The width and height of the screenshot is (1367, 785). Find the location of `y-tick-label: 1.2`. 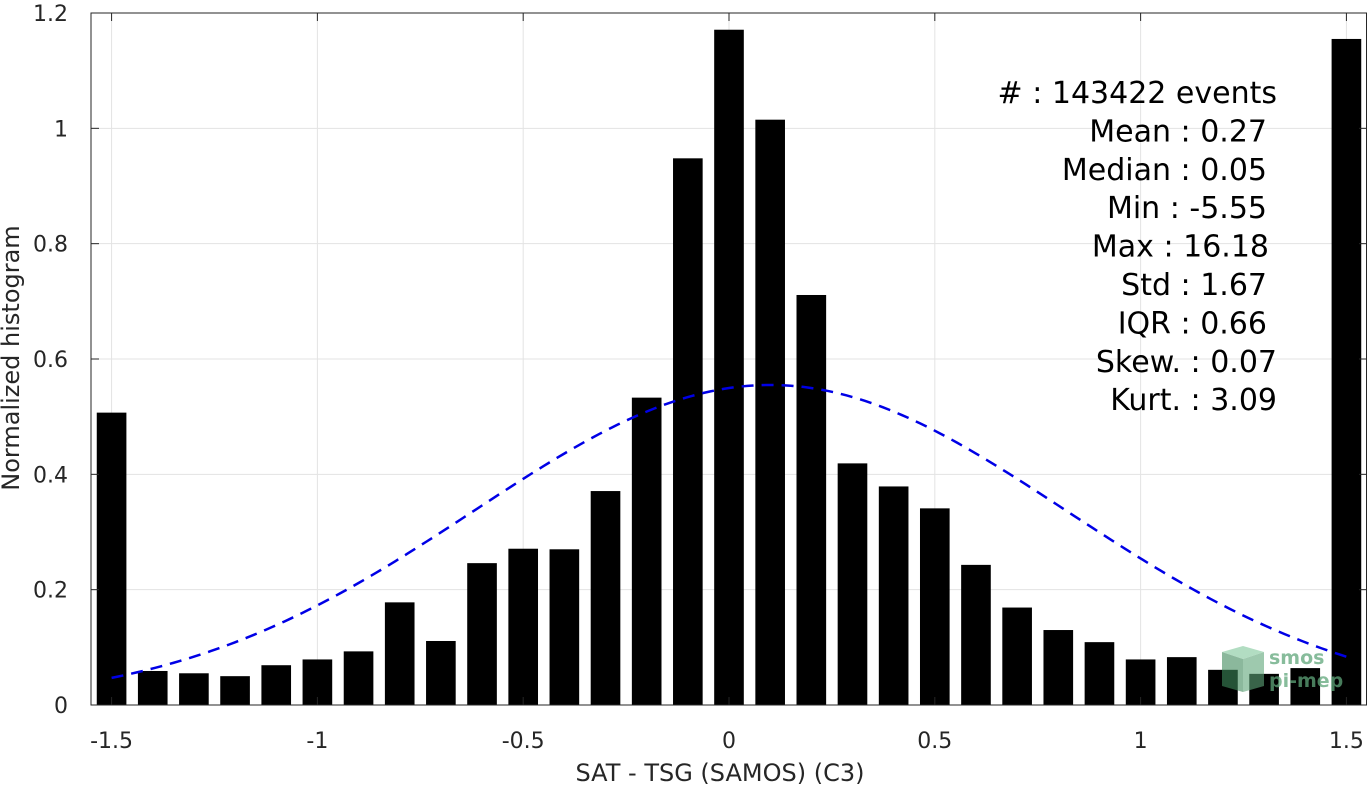

y-tick-label: 1.2 is located at coordinates (50, 14).